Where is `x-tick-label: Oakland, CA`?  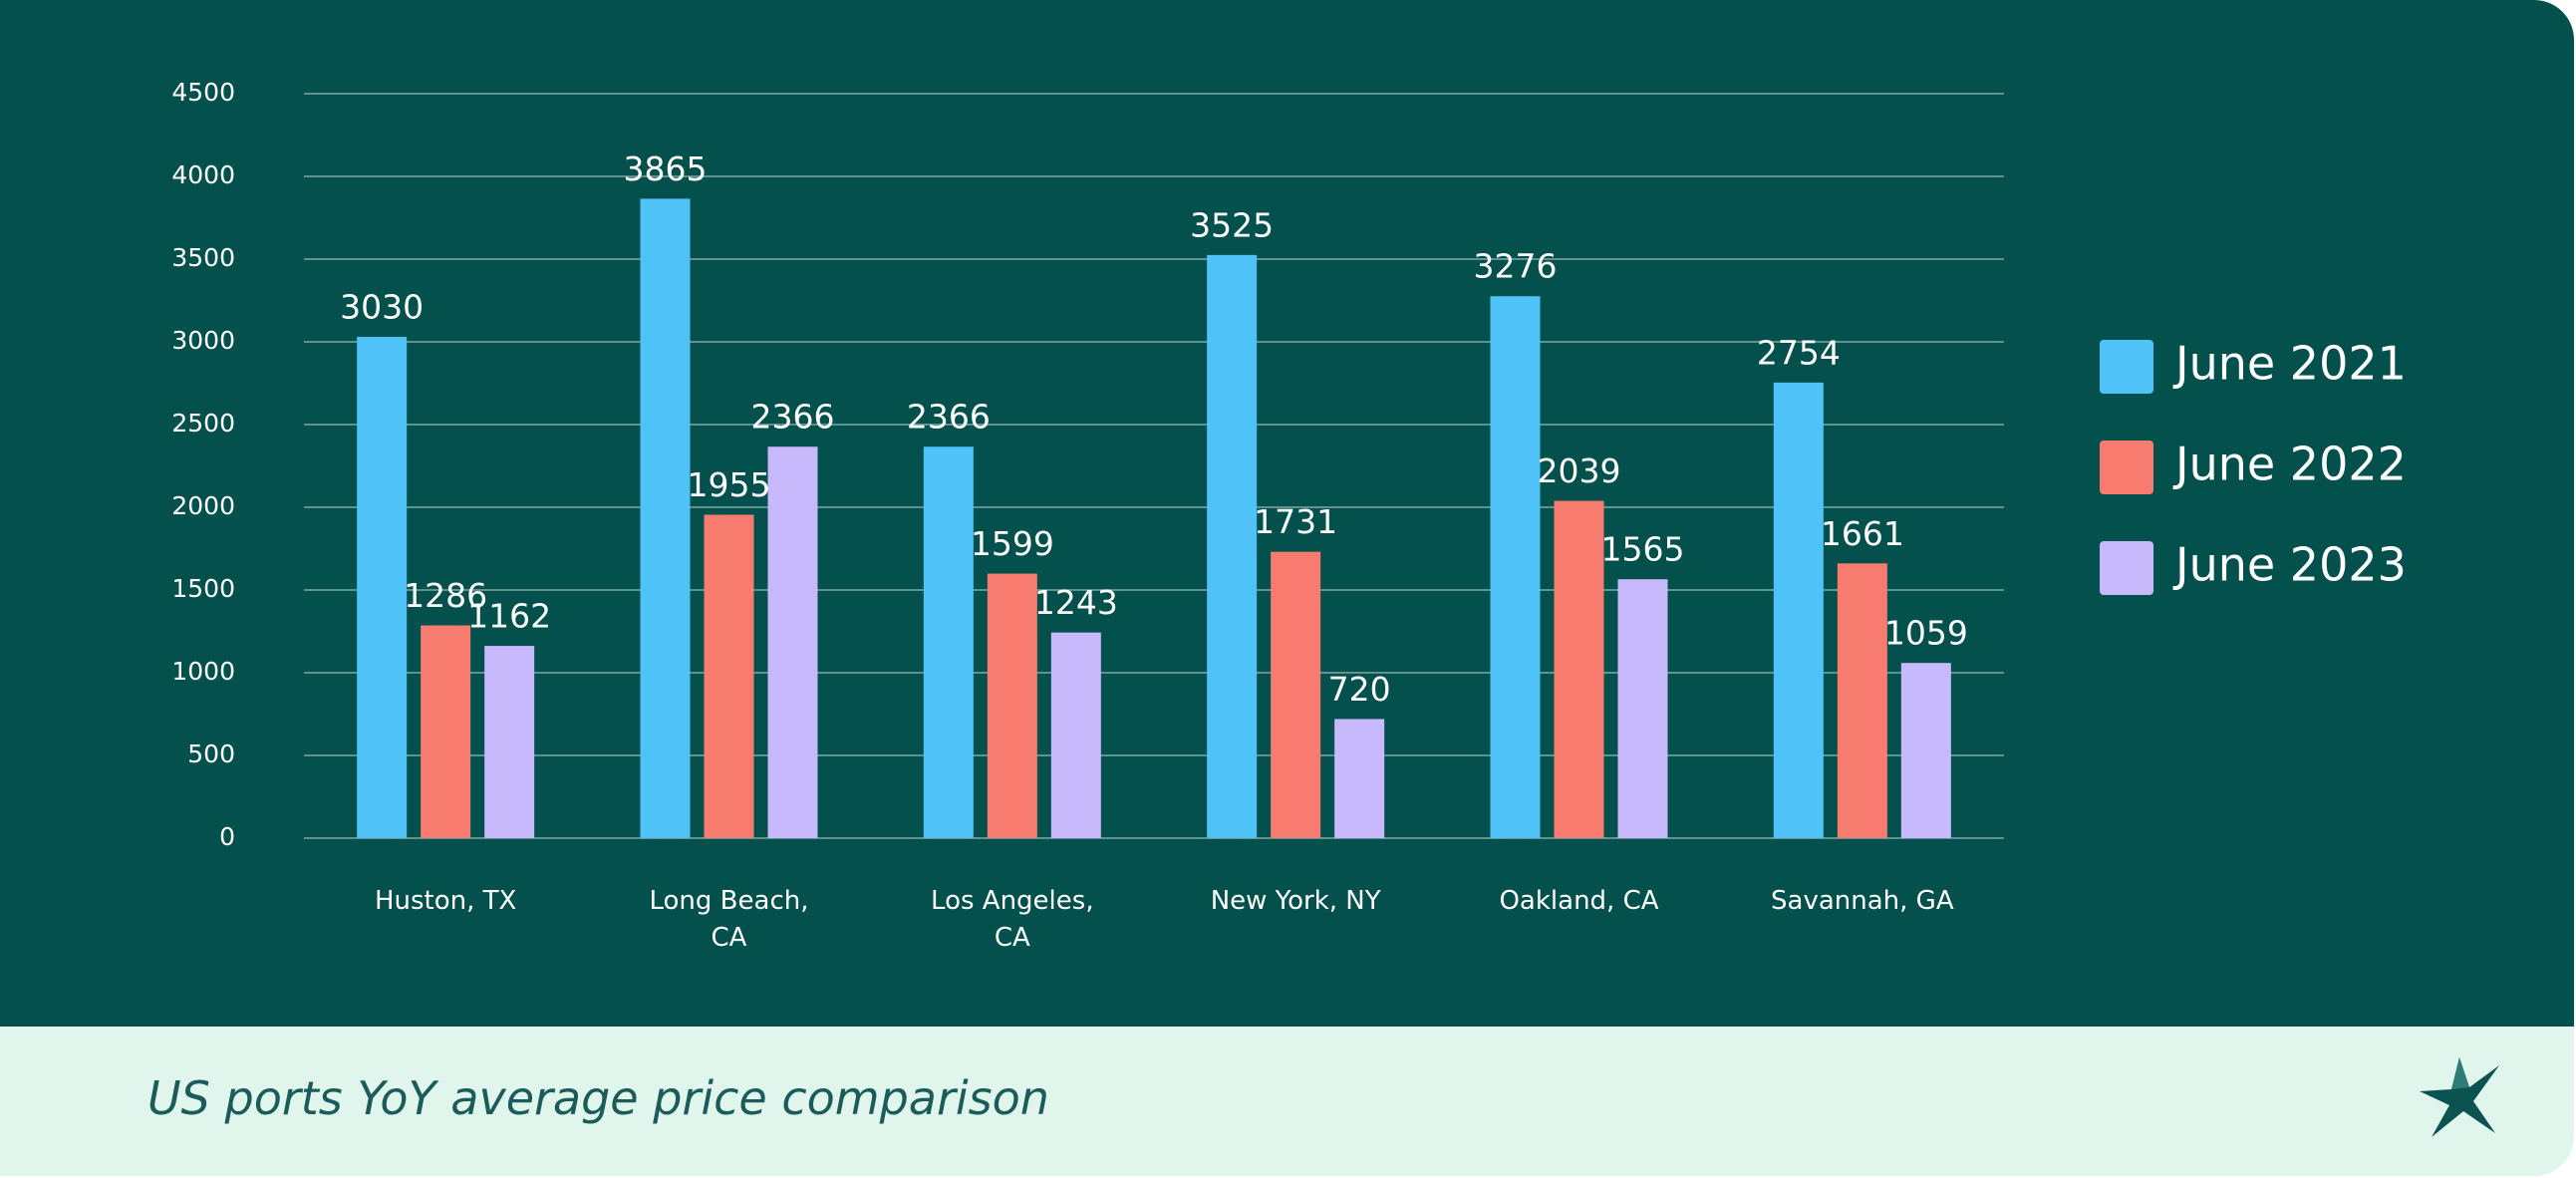
x-tick-label: Oakland, CA is located at coordinates (1579, 901).